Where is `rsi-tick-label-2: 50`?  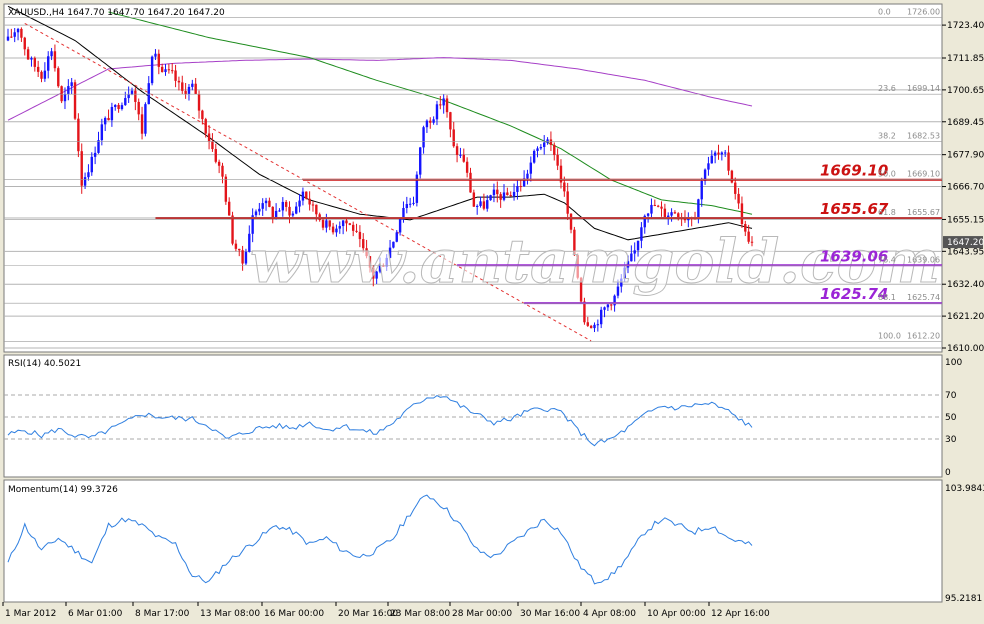 rsi-tick-label-2: 50 is located at coordinates (951, 418).